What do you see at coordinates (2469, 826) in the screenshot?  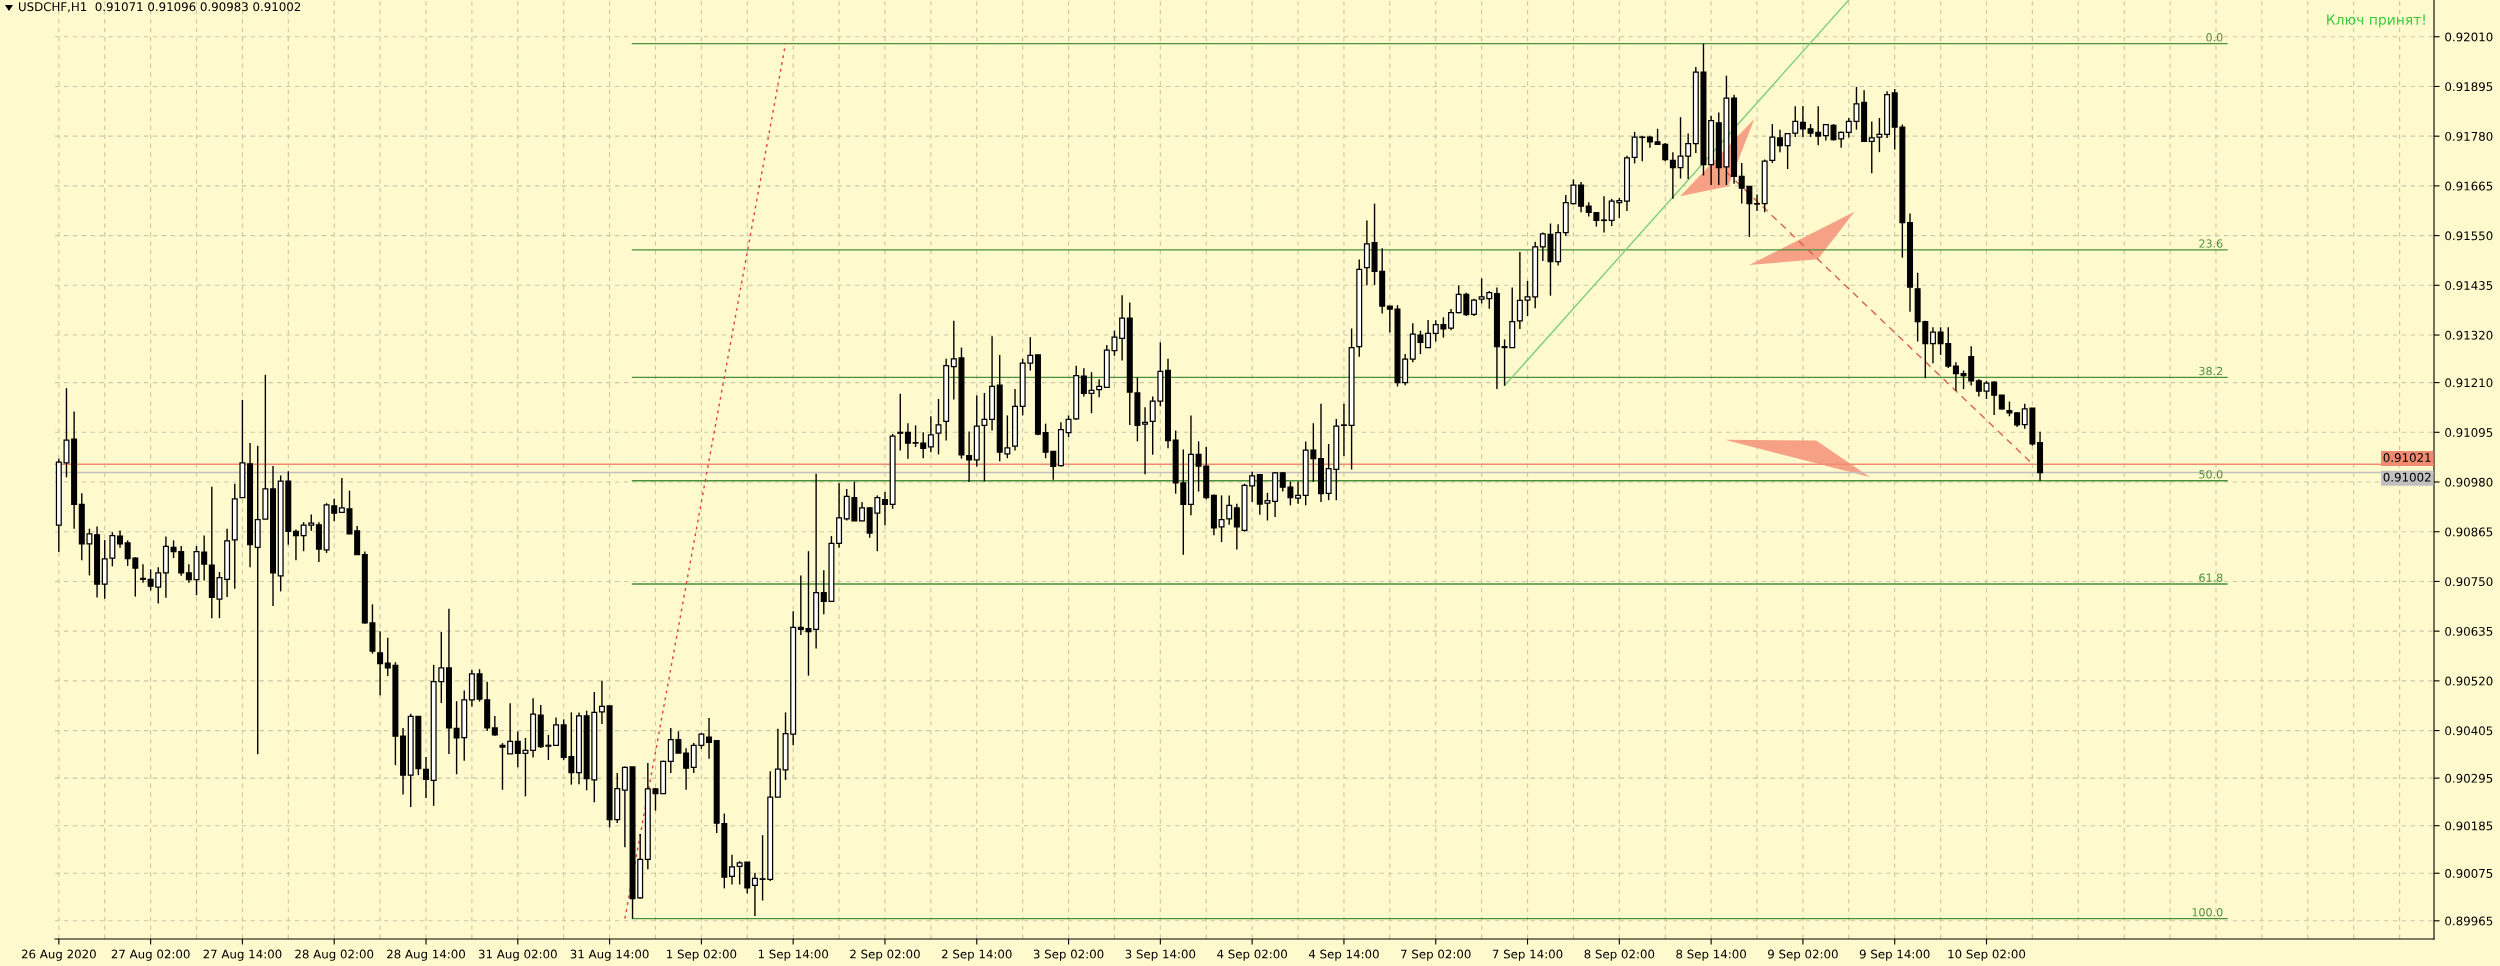 I see `y-tick-label: 0.90185` at bounding box center [2469, 826].